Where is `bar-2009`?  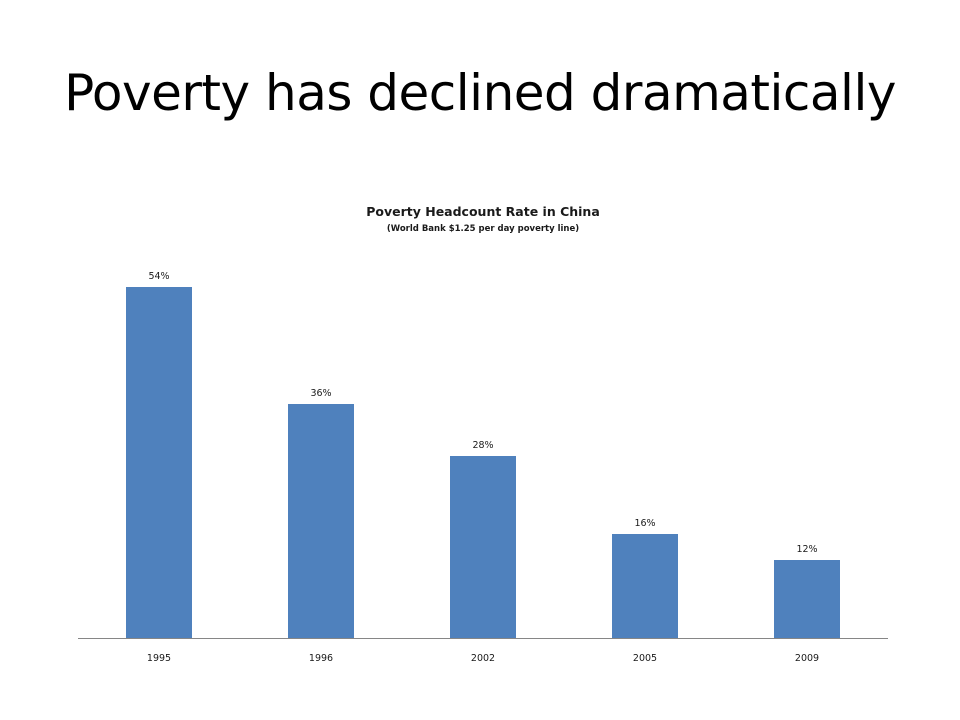 bar-2009 is located at coordinates (807, 599).